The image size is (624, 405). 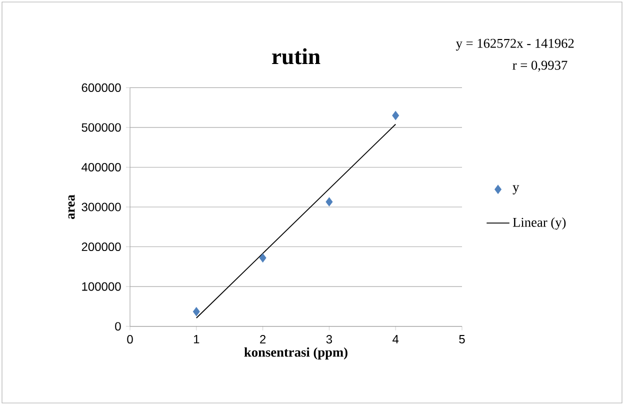 What do you see at coordinates (516, 189) in the screenshot?
I see `legend-label: y` at bounding box center [516, 189].